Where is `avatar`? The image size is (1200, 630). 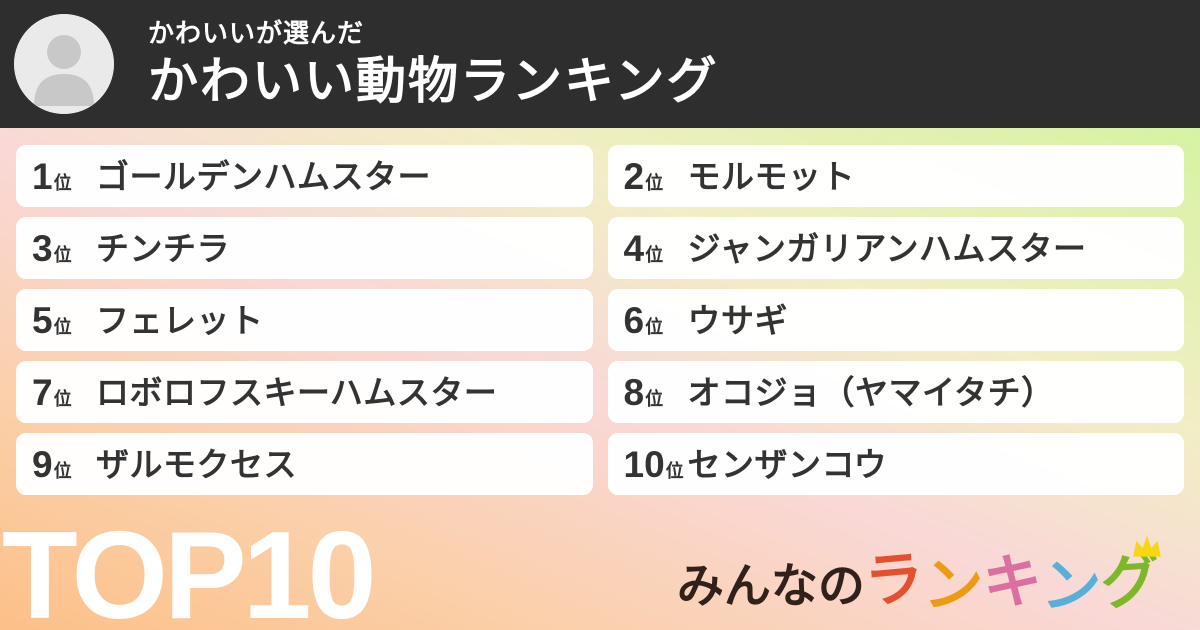 avatar is located at coordinates (64, 64).